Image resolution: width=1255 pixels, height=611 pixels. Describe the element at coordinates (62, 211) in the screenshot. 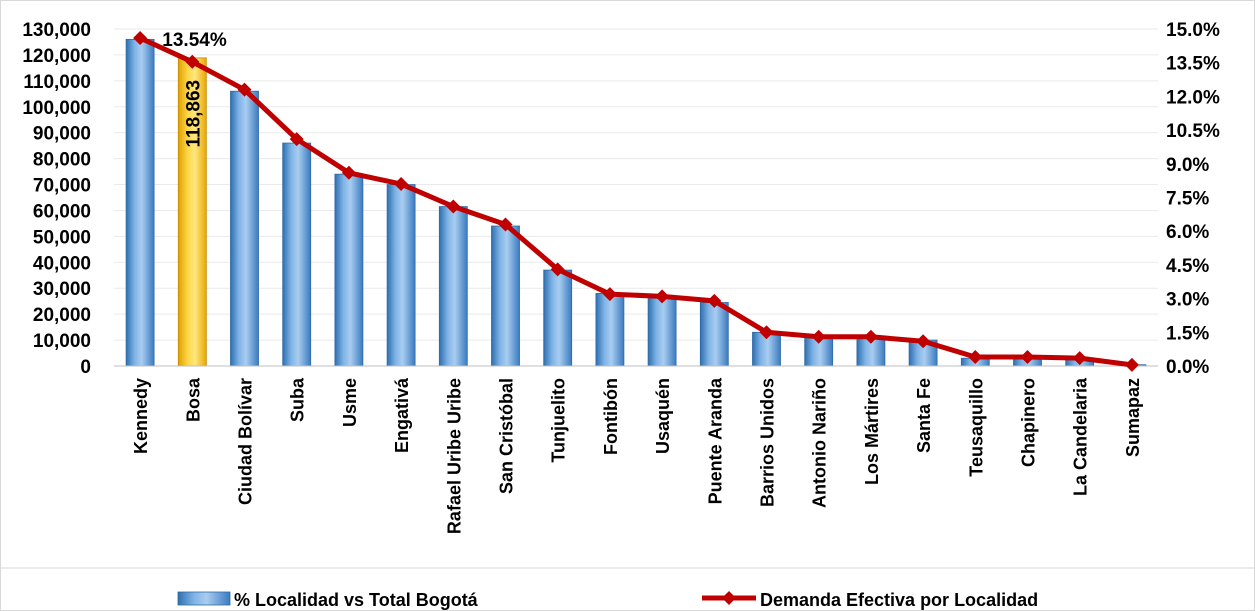

I see `left-tick-label: 60,000` at that location.